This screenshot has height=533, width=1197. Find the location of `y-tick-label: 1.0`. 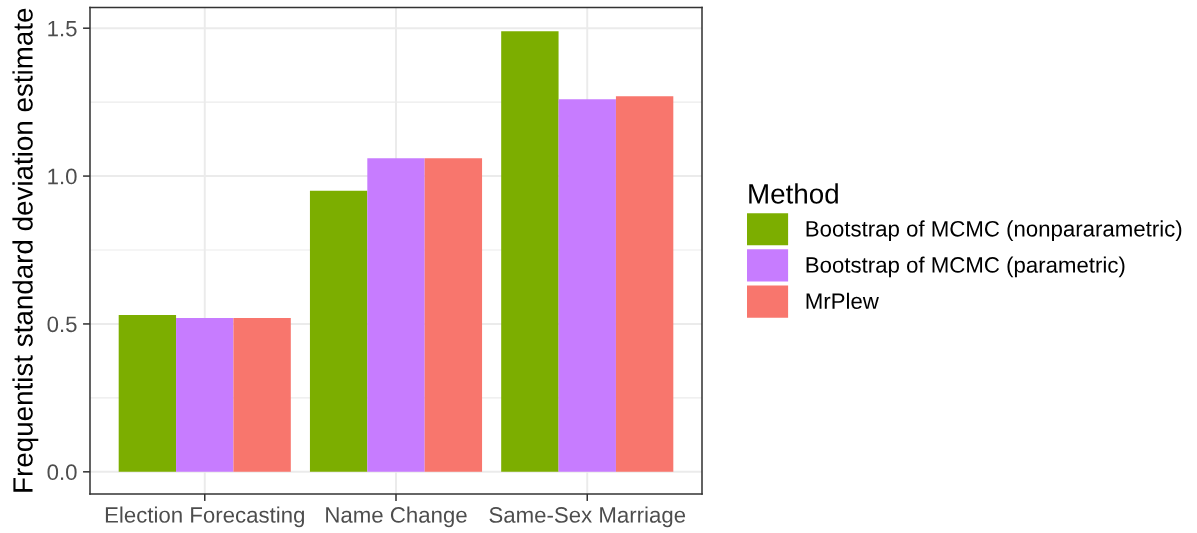

y-tick-label: 1.0 is located at coordinates (62, 176).